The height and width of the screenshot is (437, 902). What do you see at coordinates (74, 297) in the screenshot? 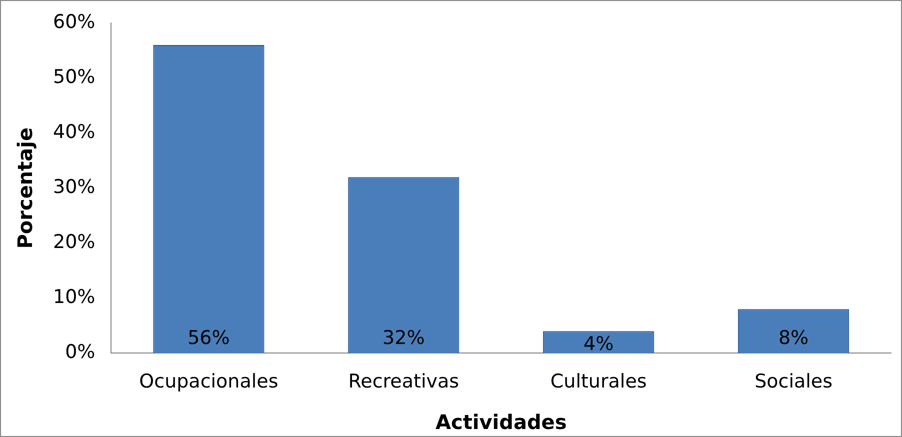
I see `y-tick-label: 10%` at bounding box center [74, 297].